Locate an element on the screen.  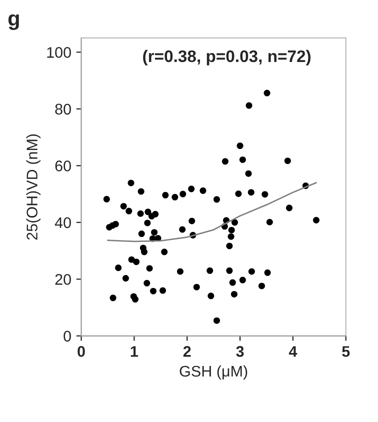
x-tick-label: 0 is located at coordinates (81, 351).